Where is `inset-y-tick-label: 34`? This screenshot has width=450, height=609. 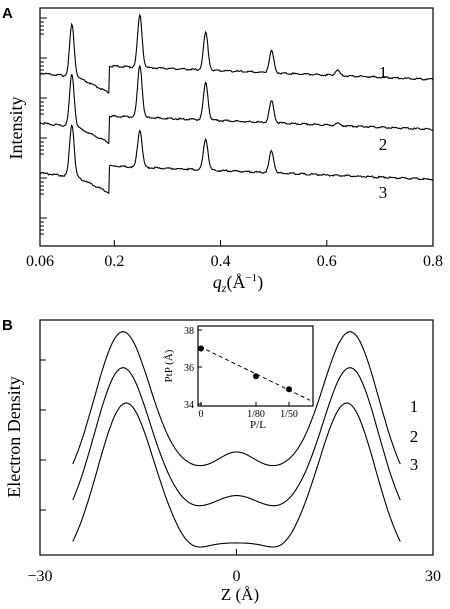 inset-y-tick-label: 34 is located at coordinates (189, 405).